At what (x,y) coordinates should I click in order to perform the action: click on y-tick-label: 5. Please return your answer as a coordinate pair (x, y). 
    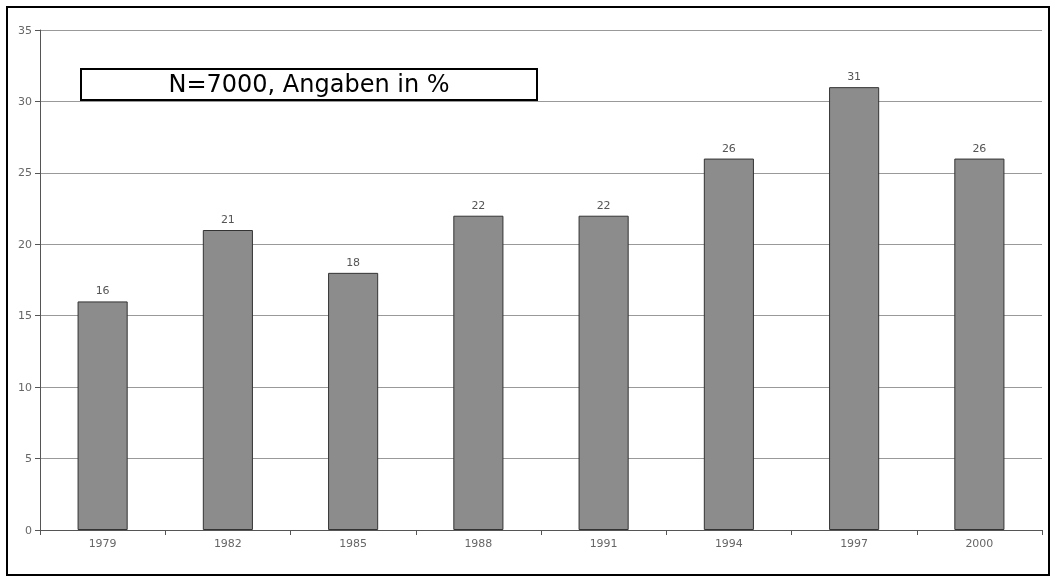
    Looking at the image, I should click on (28, 459).